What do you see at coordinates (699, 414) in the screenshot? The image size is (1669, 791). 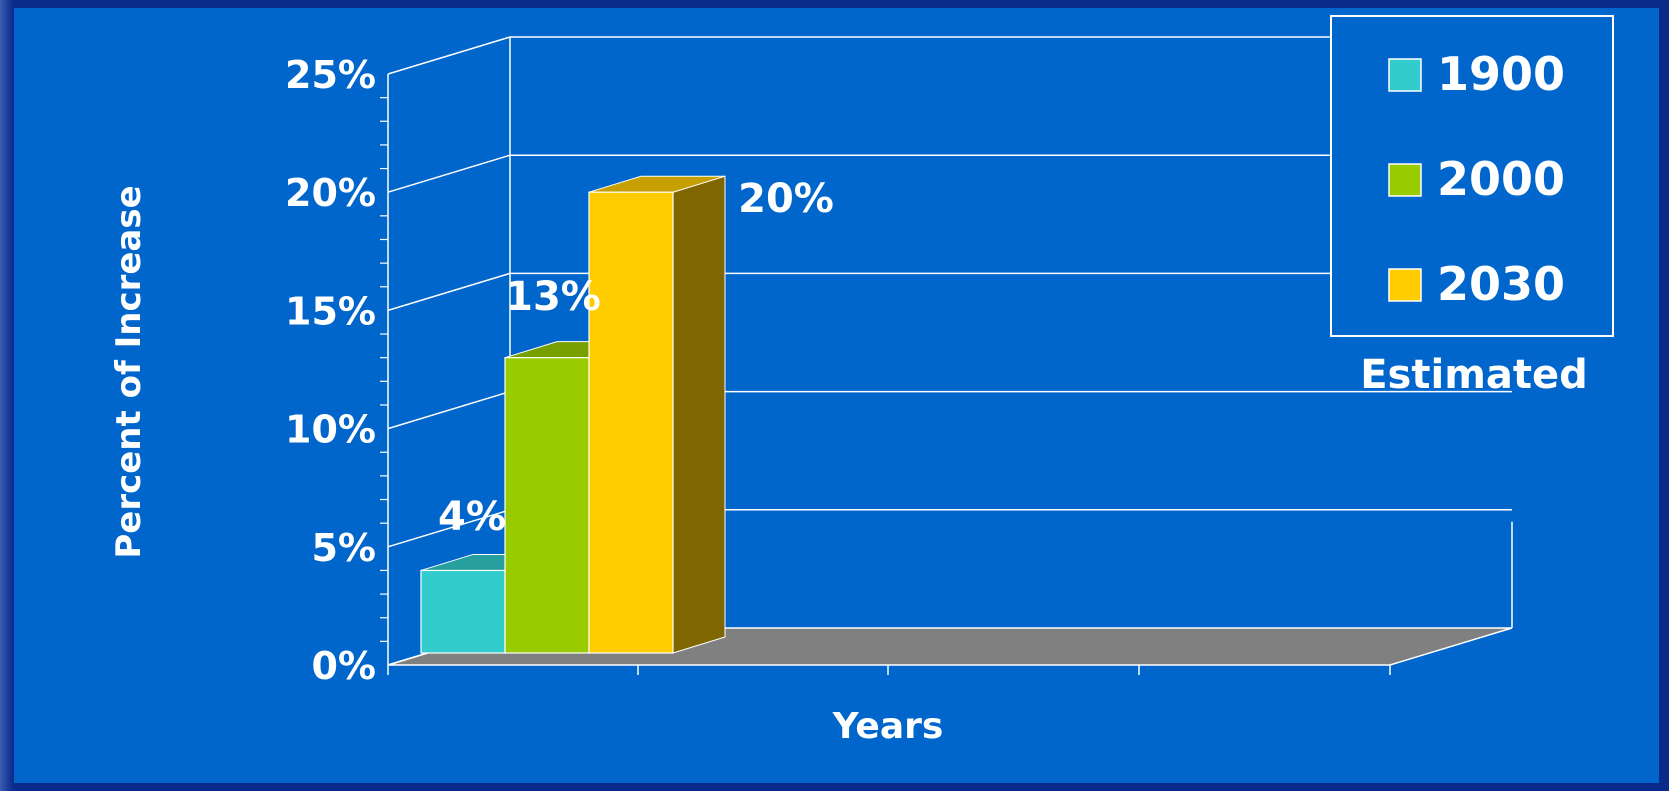 I see `bar-side-face` at bounding box center [699, 414].